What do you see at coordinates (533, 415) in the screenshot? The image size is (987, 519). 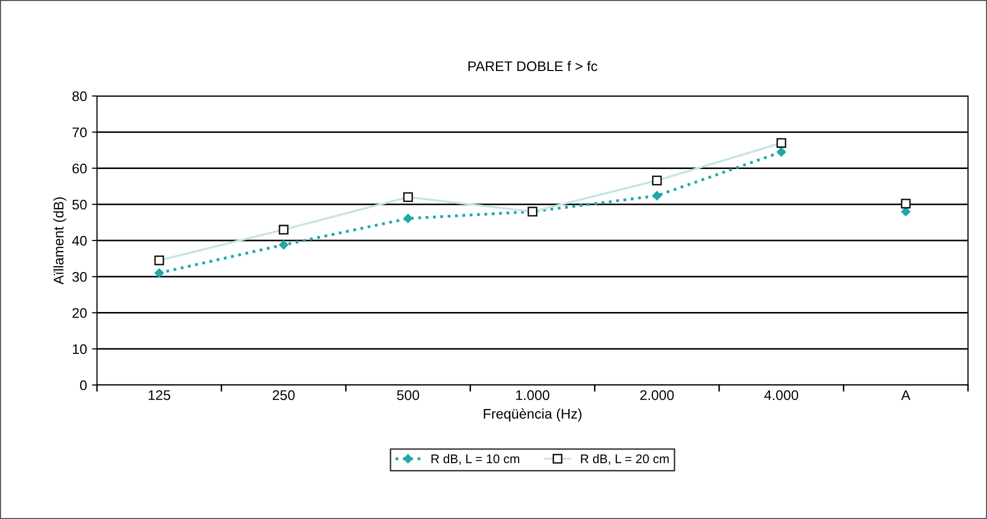 I see `x-axis-title: Freqüència (Hz)` at bounding box center [533, 415].